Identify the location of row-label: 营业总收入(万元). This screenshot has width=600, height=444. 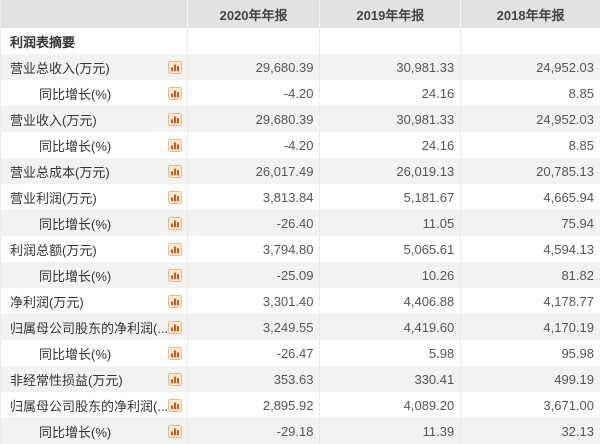
(60, 68).